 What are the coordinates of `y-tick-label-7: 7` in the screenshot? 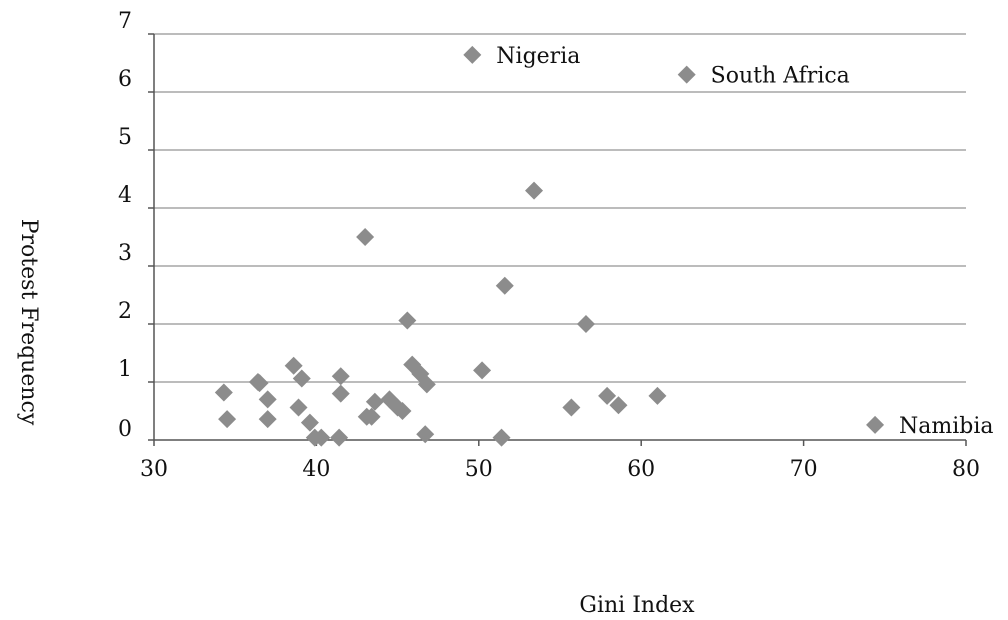 It's located at (125, 21).